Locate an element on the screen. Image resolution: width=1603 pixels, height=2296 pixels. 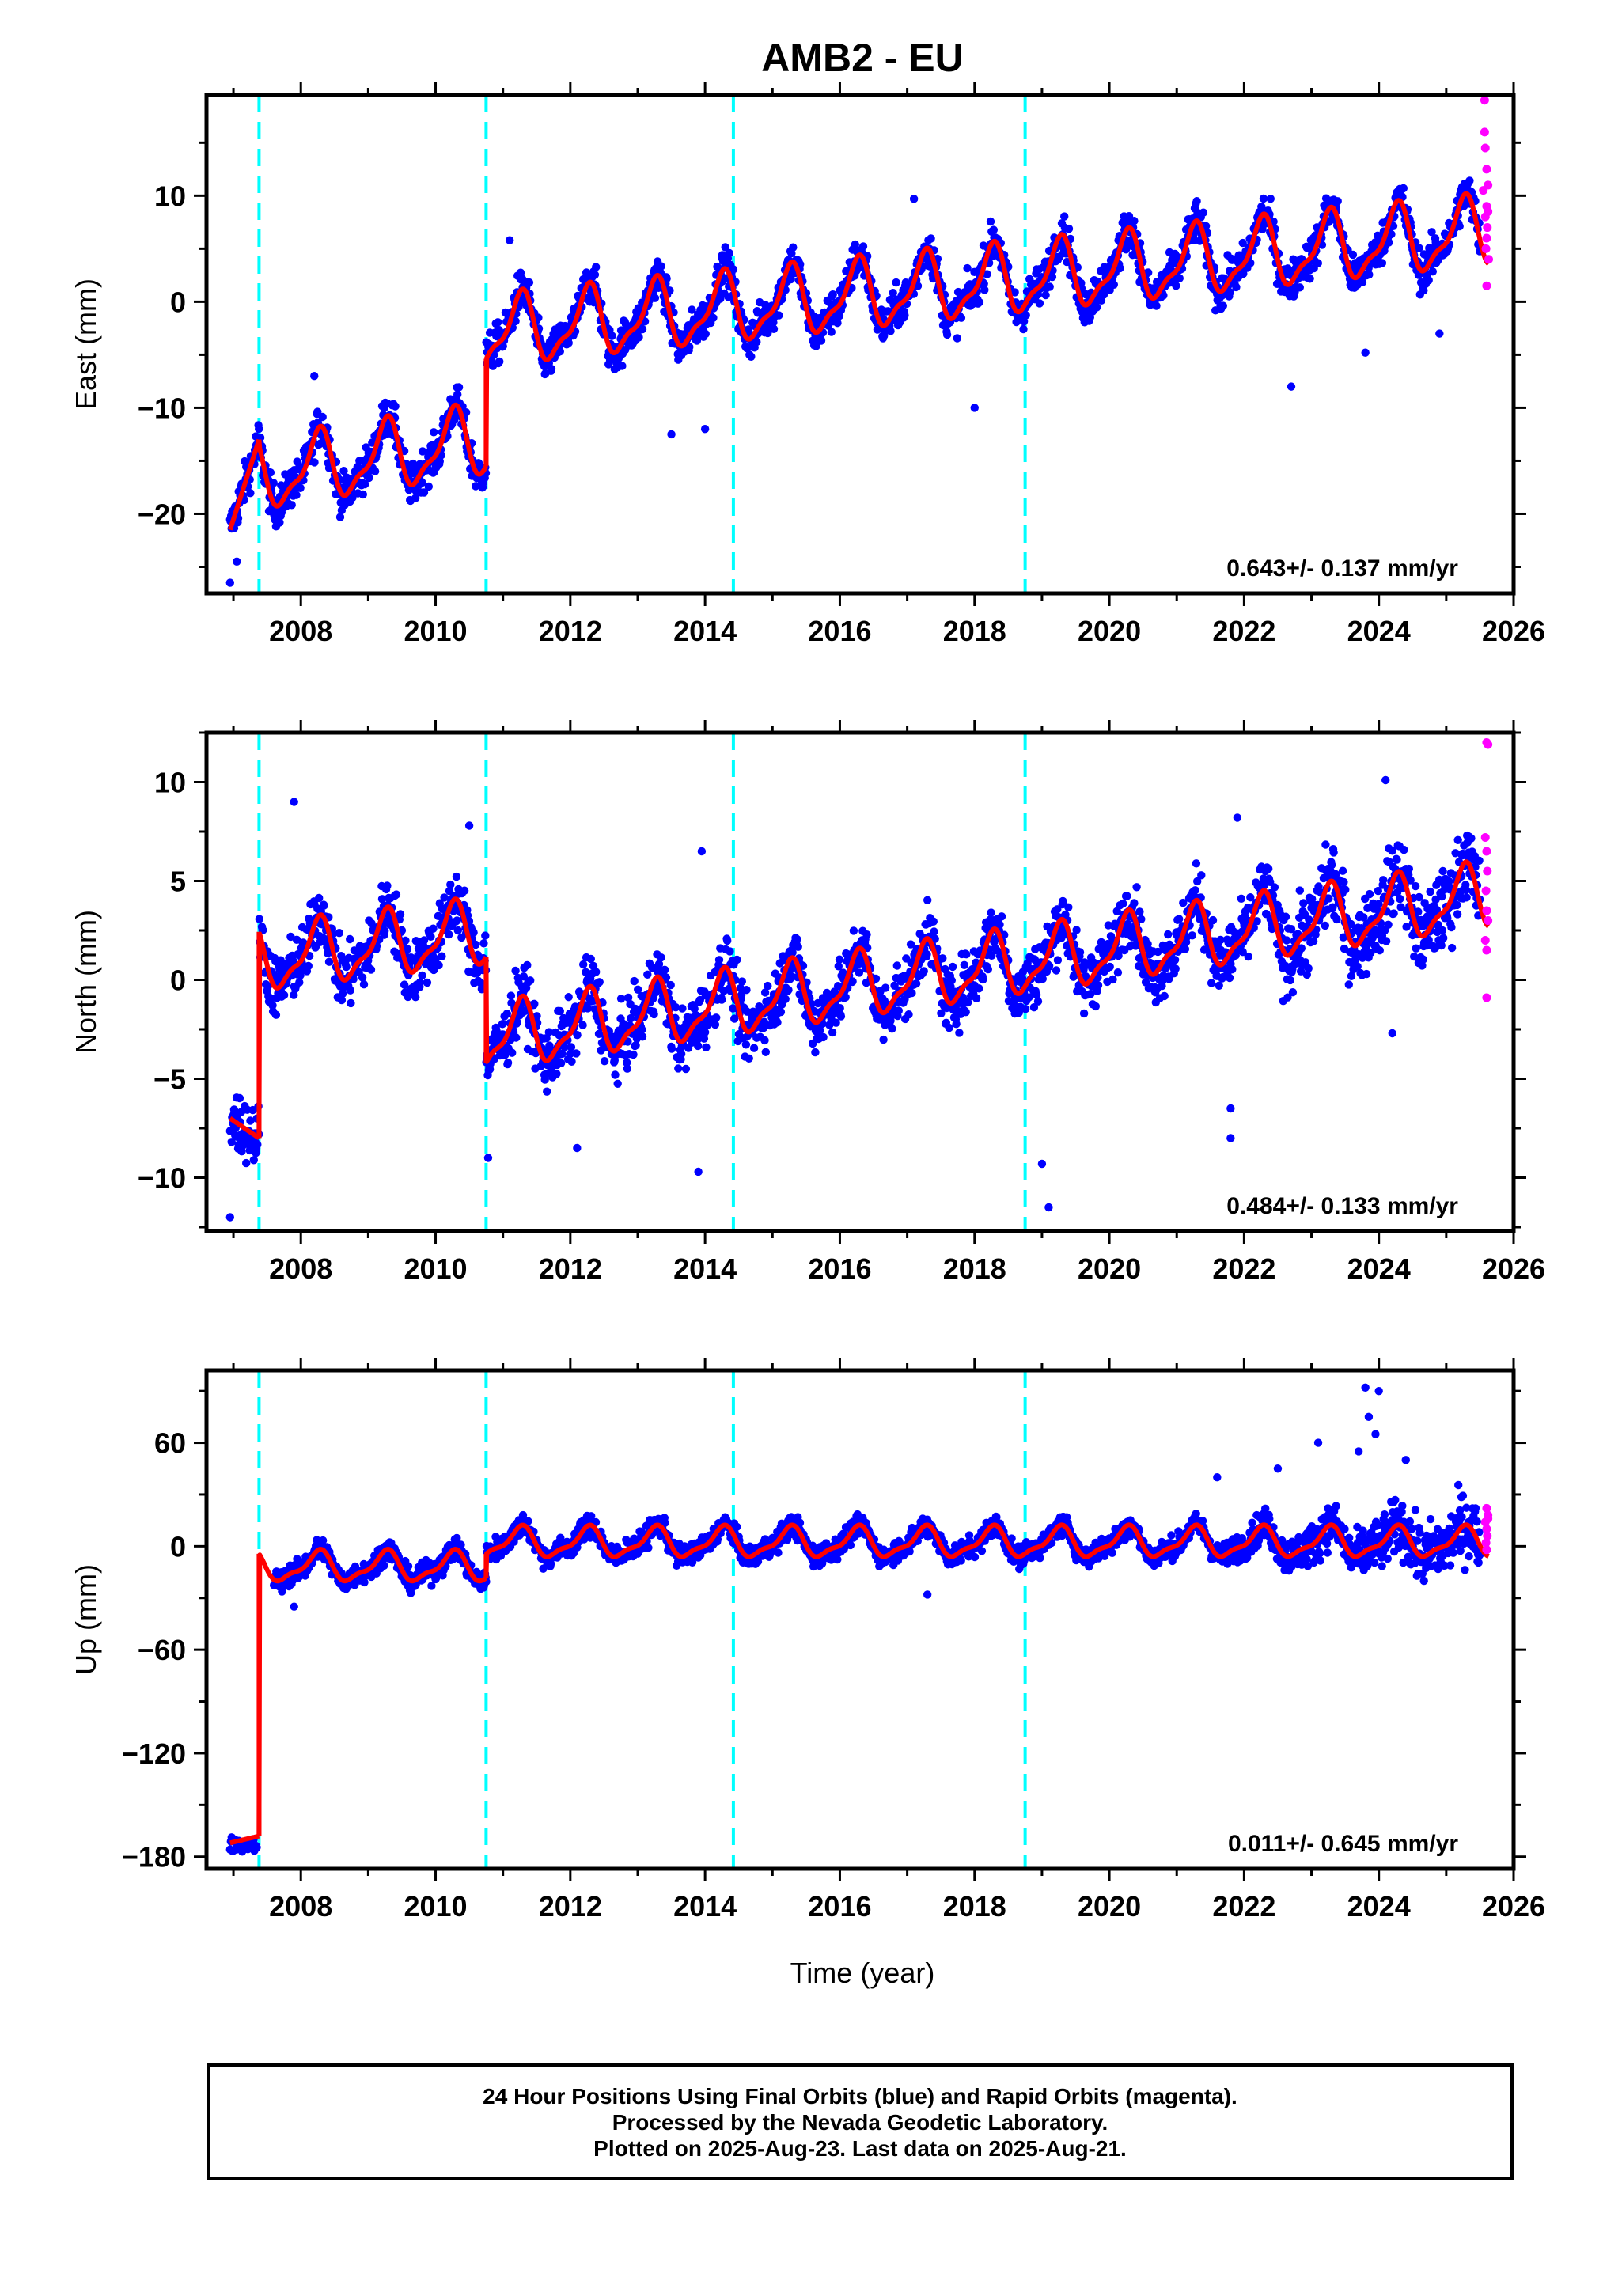
x-tick-label: 2024 is located at coordinates (1379, 631).